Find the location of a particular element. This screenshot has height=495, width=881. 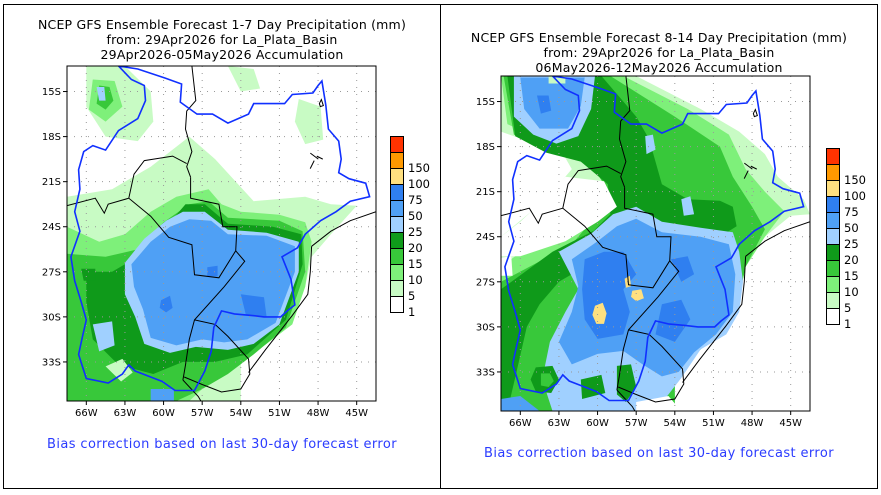

lon-tick-label: 45W is located at coordinates (356, 413).